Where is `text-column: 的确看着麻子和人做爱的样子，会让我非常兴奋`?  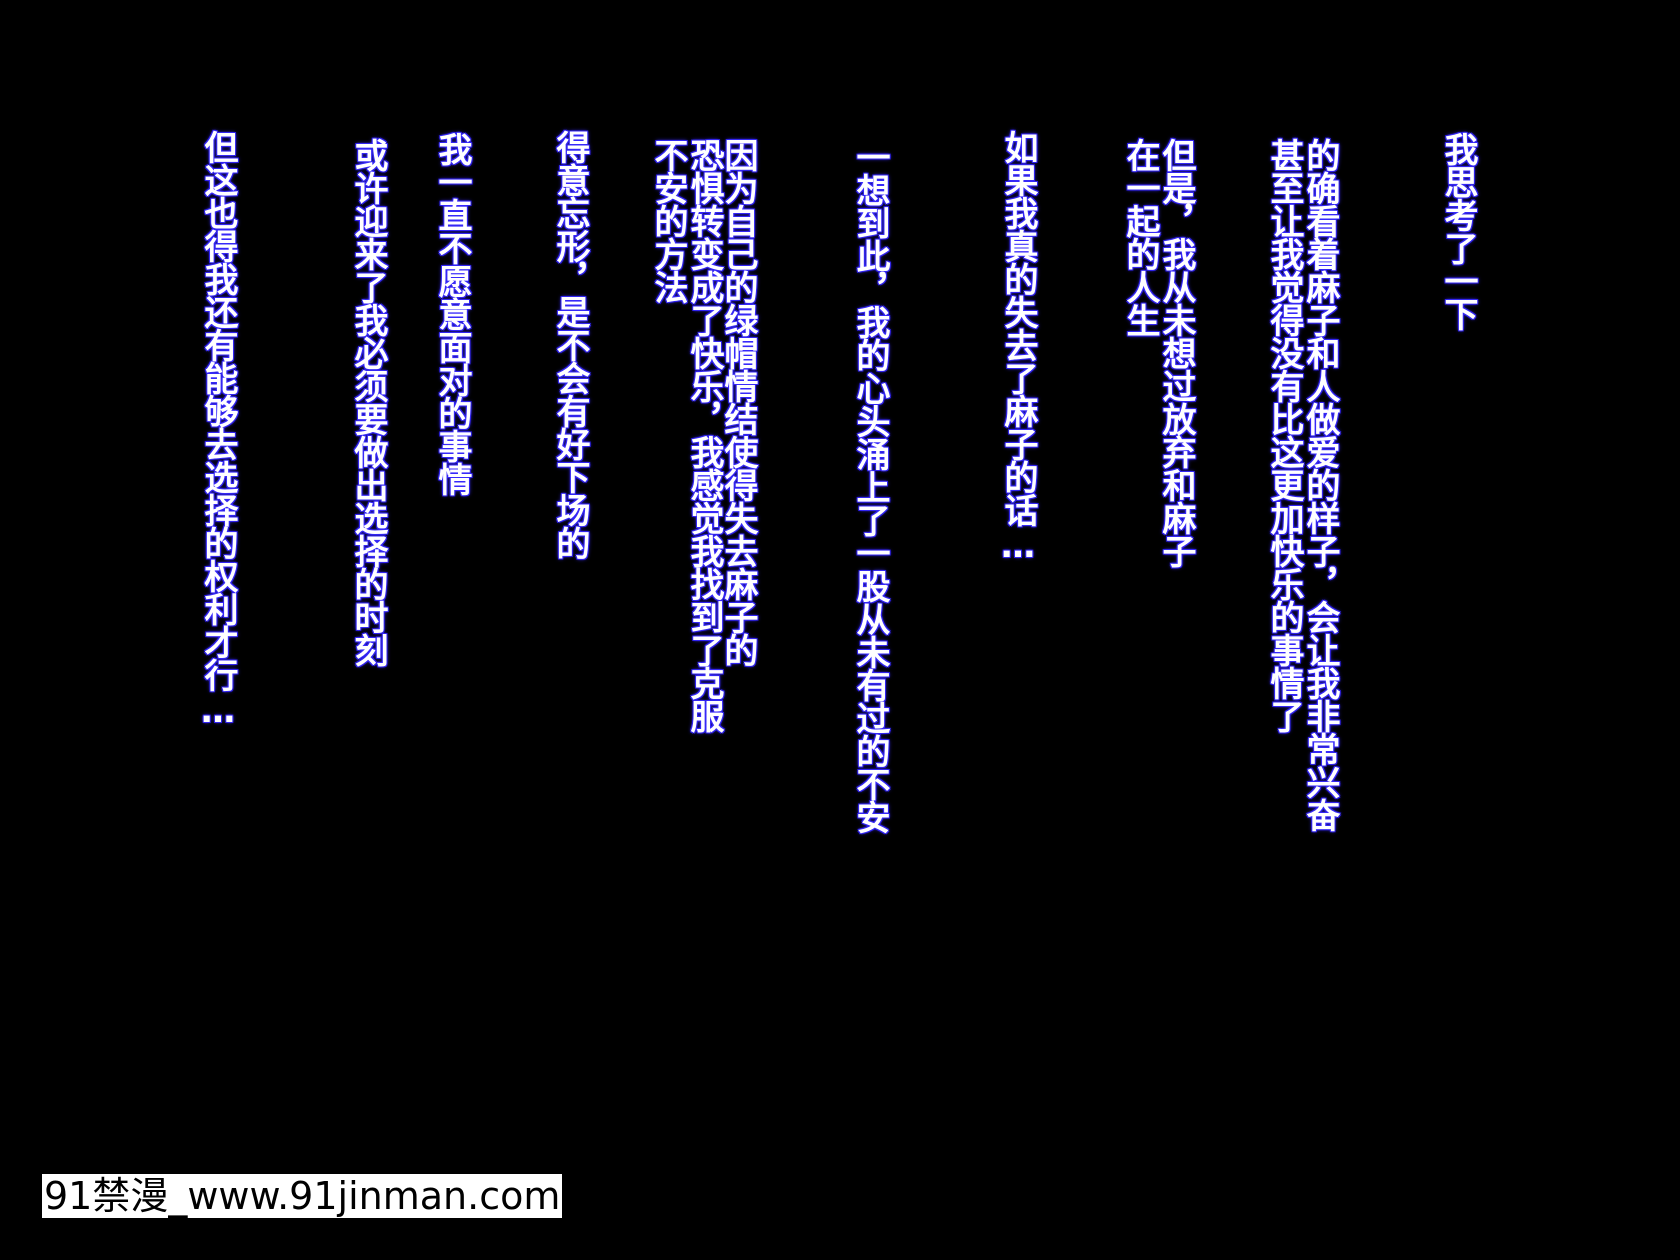 text-column: 的确看着麻子和人做爱的样子，会让我非常兴奋 is located at coordinates (1320, 484).